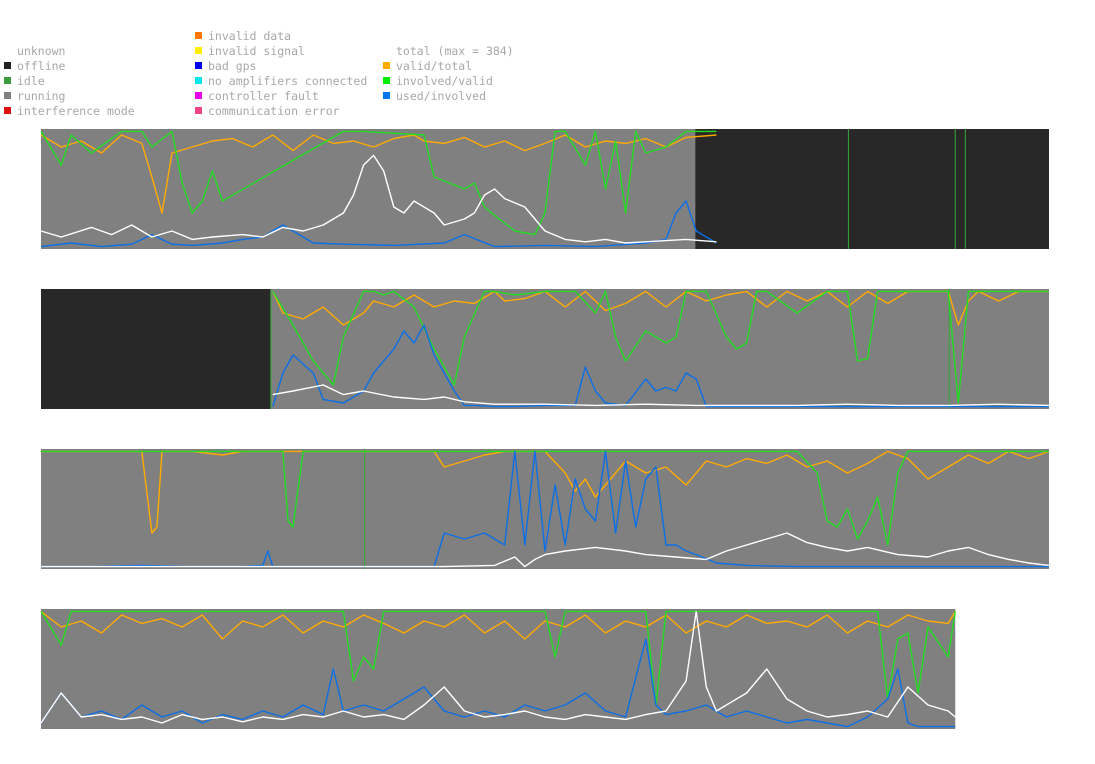  What do you see at coordinates (198, 80) in the screenshot?
I see `legend-swatch-no-amplifiers` at bounding box center [198, 80].